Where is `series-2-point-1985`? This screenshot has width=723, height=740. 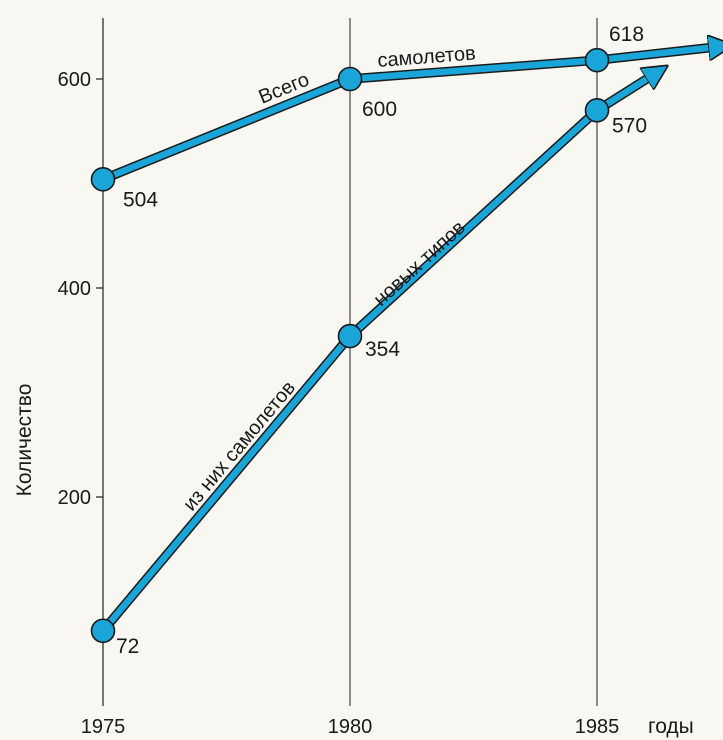 series-2-point-1985 is located at coordinates (597, 110).